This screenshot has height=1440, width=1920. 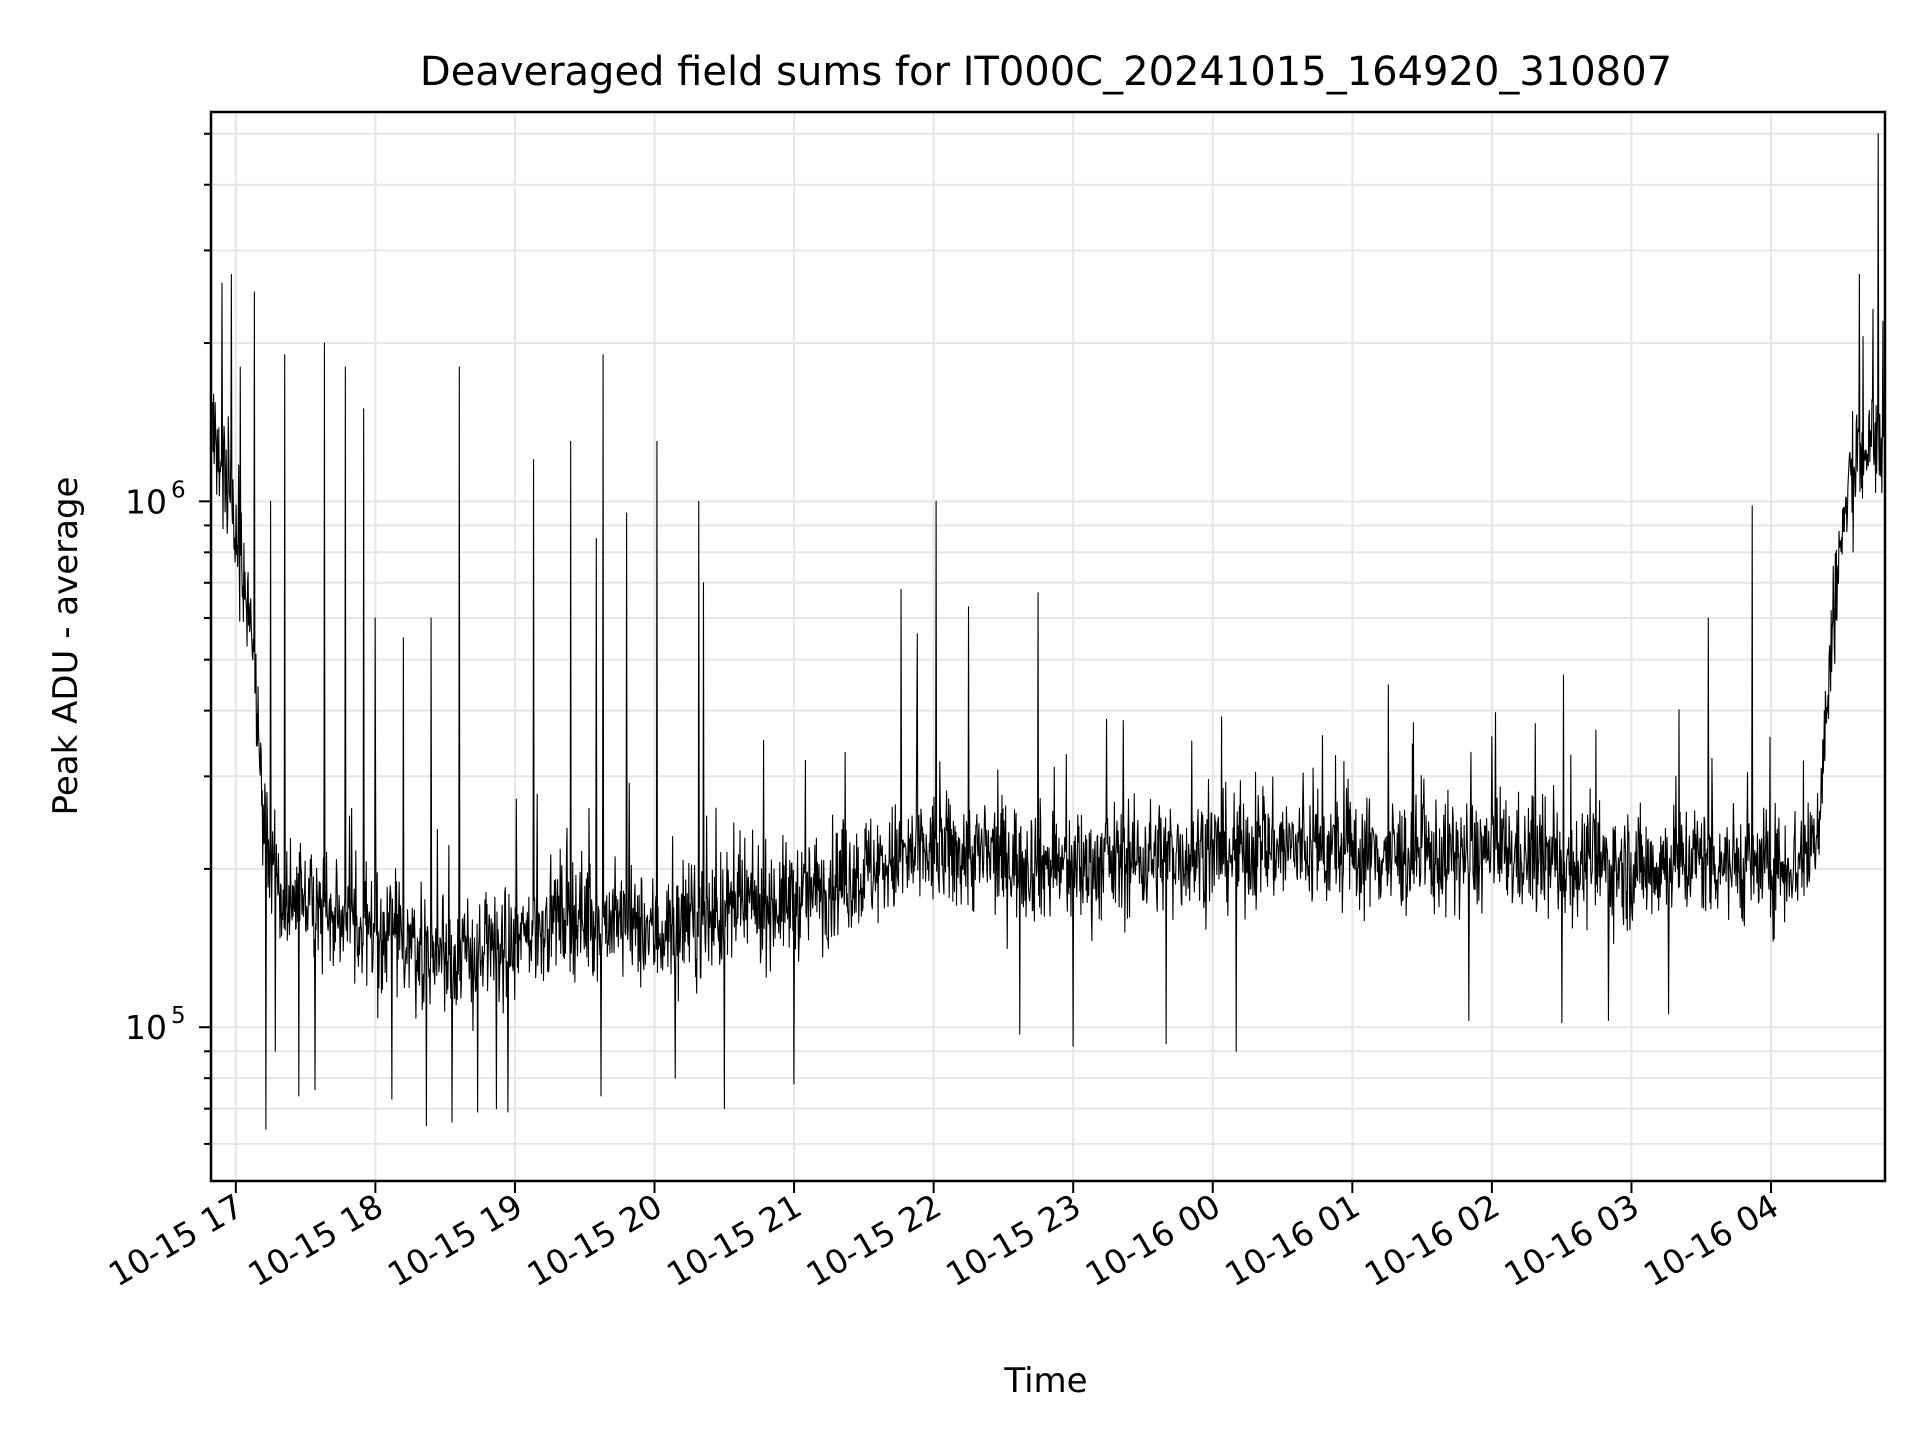 What do you see at coordinates (178, 1016) in the screenshot?
I see `y-tick-exponent: 5` at bounding box center [178, 1016].